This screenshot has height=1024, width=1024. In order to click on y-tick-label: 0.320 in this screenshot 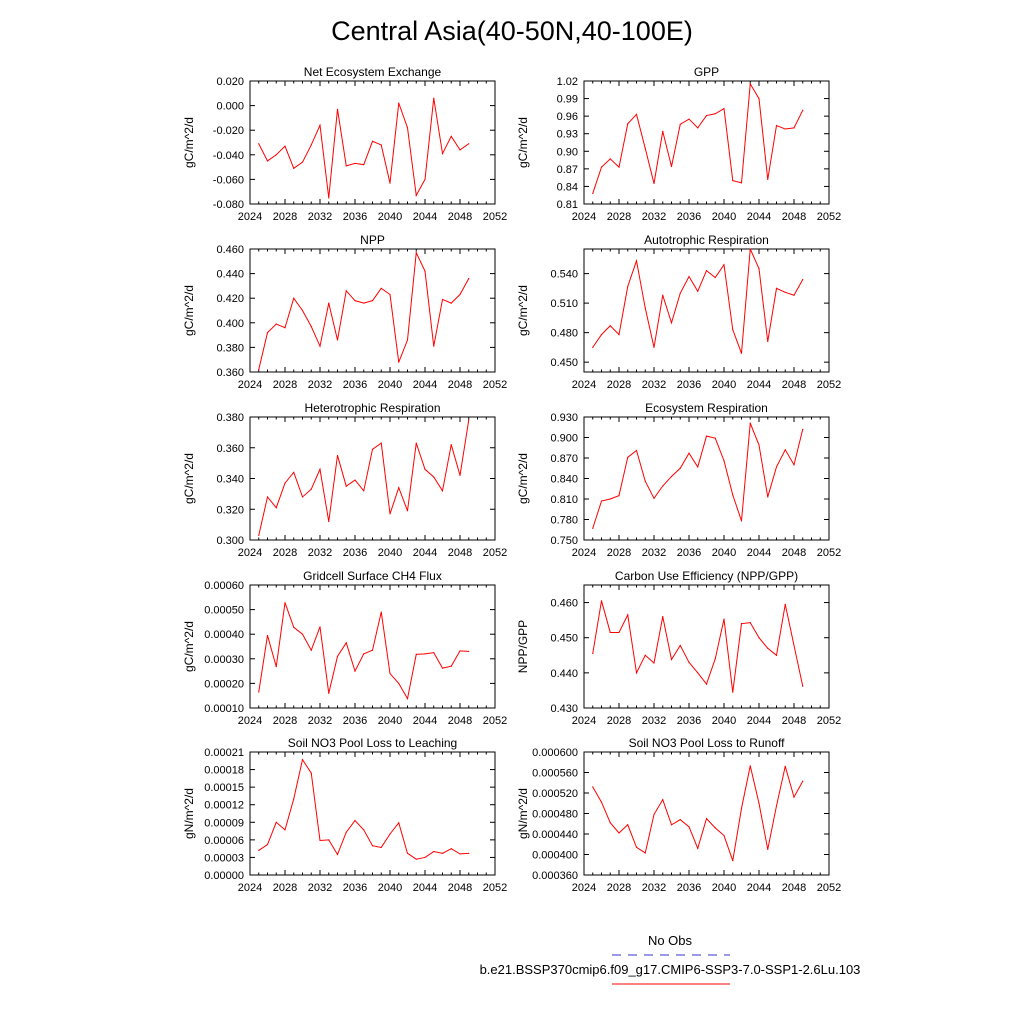, I will do `click(230, 510)`.